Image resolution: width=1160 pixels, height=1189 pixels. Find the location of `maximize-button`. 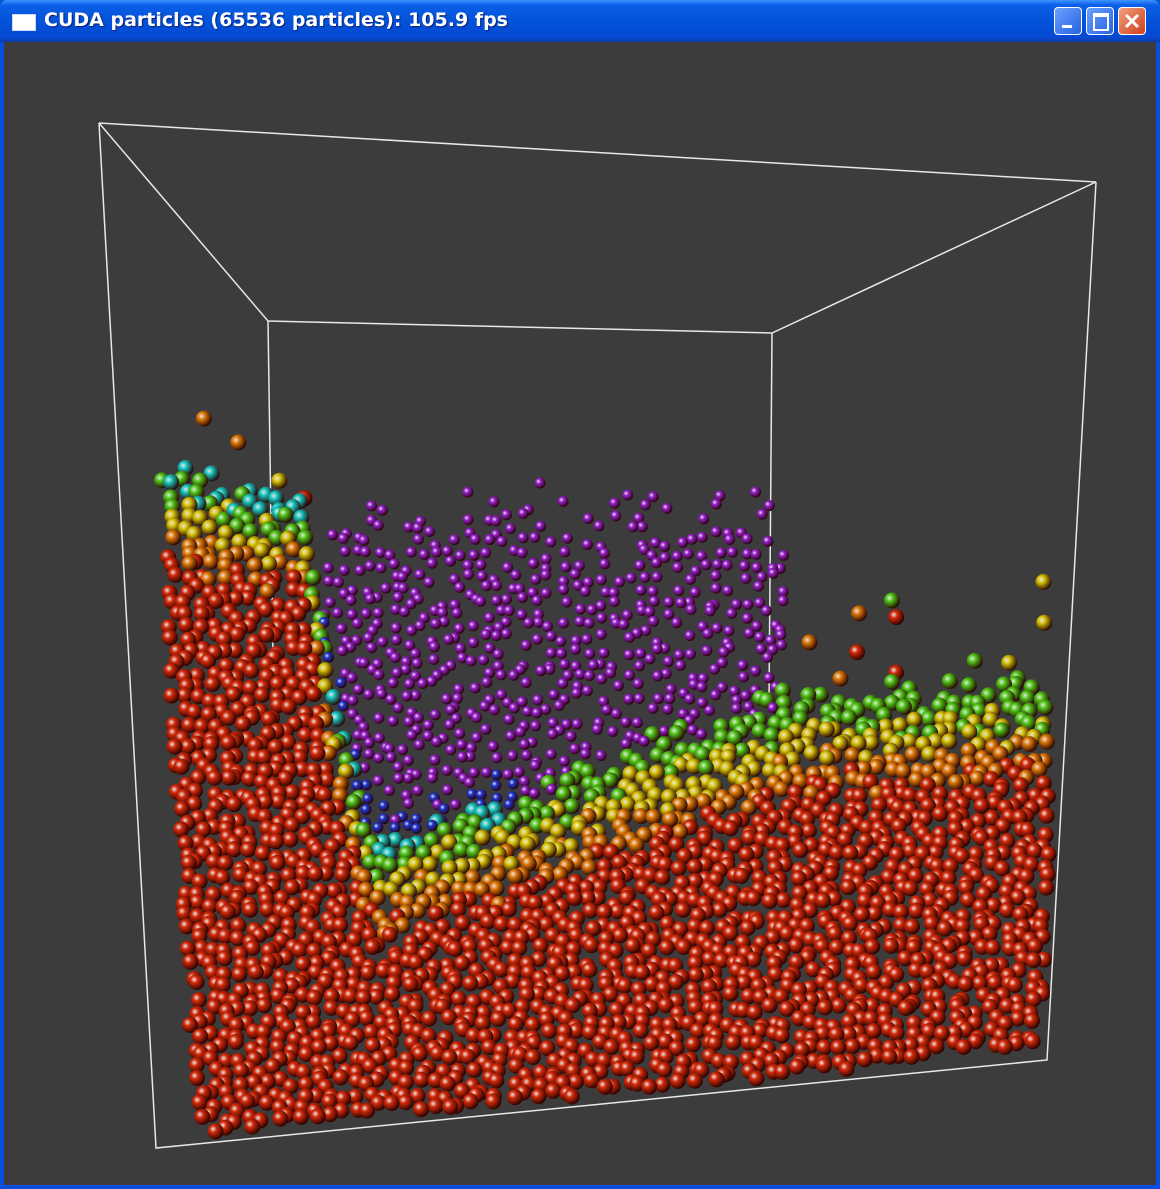

maximize-button is located at coordinates (1100, 21).